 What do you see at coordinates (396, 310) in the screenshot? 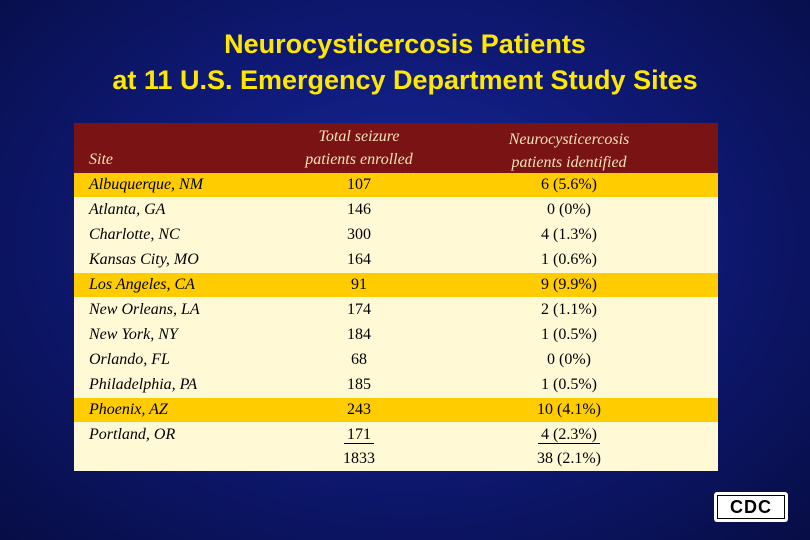
I see `table-row: New Orleans, LA 174 2 (1.1%)` at bounding box center [396, 310].